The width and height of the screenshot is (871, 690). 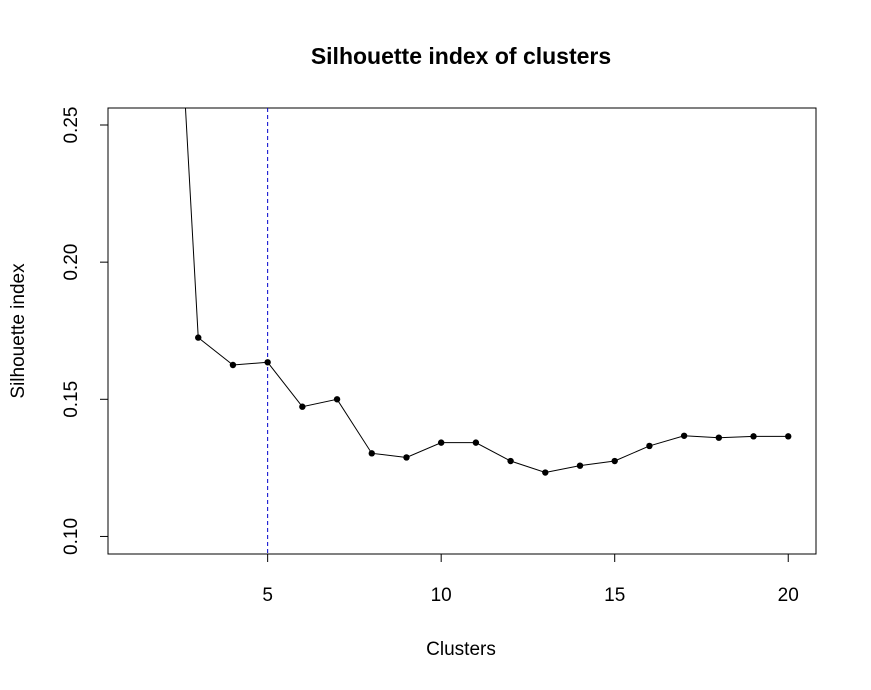 I want to click on x-tick-label: 10, so click(x=441, y=595).